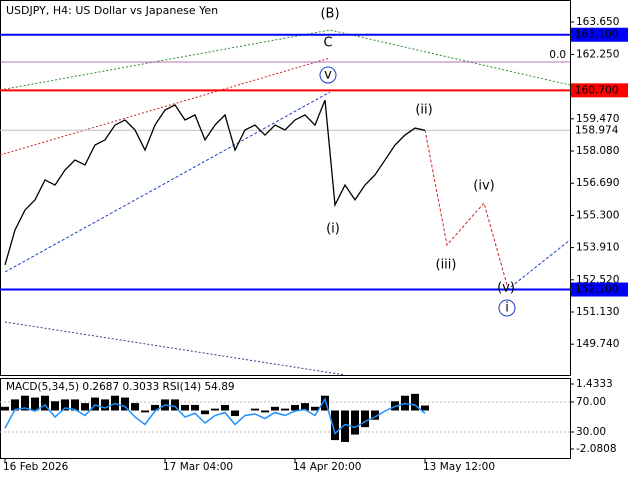 This screenshot has height=480, width=640. I want to click on y-tick-label: 149.740, so click(597, 344).